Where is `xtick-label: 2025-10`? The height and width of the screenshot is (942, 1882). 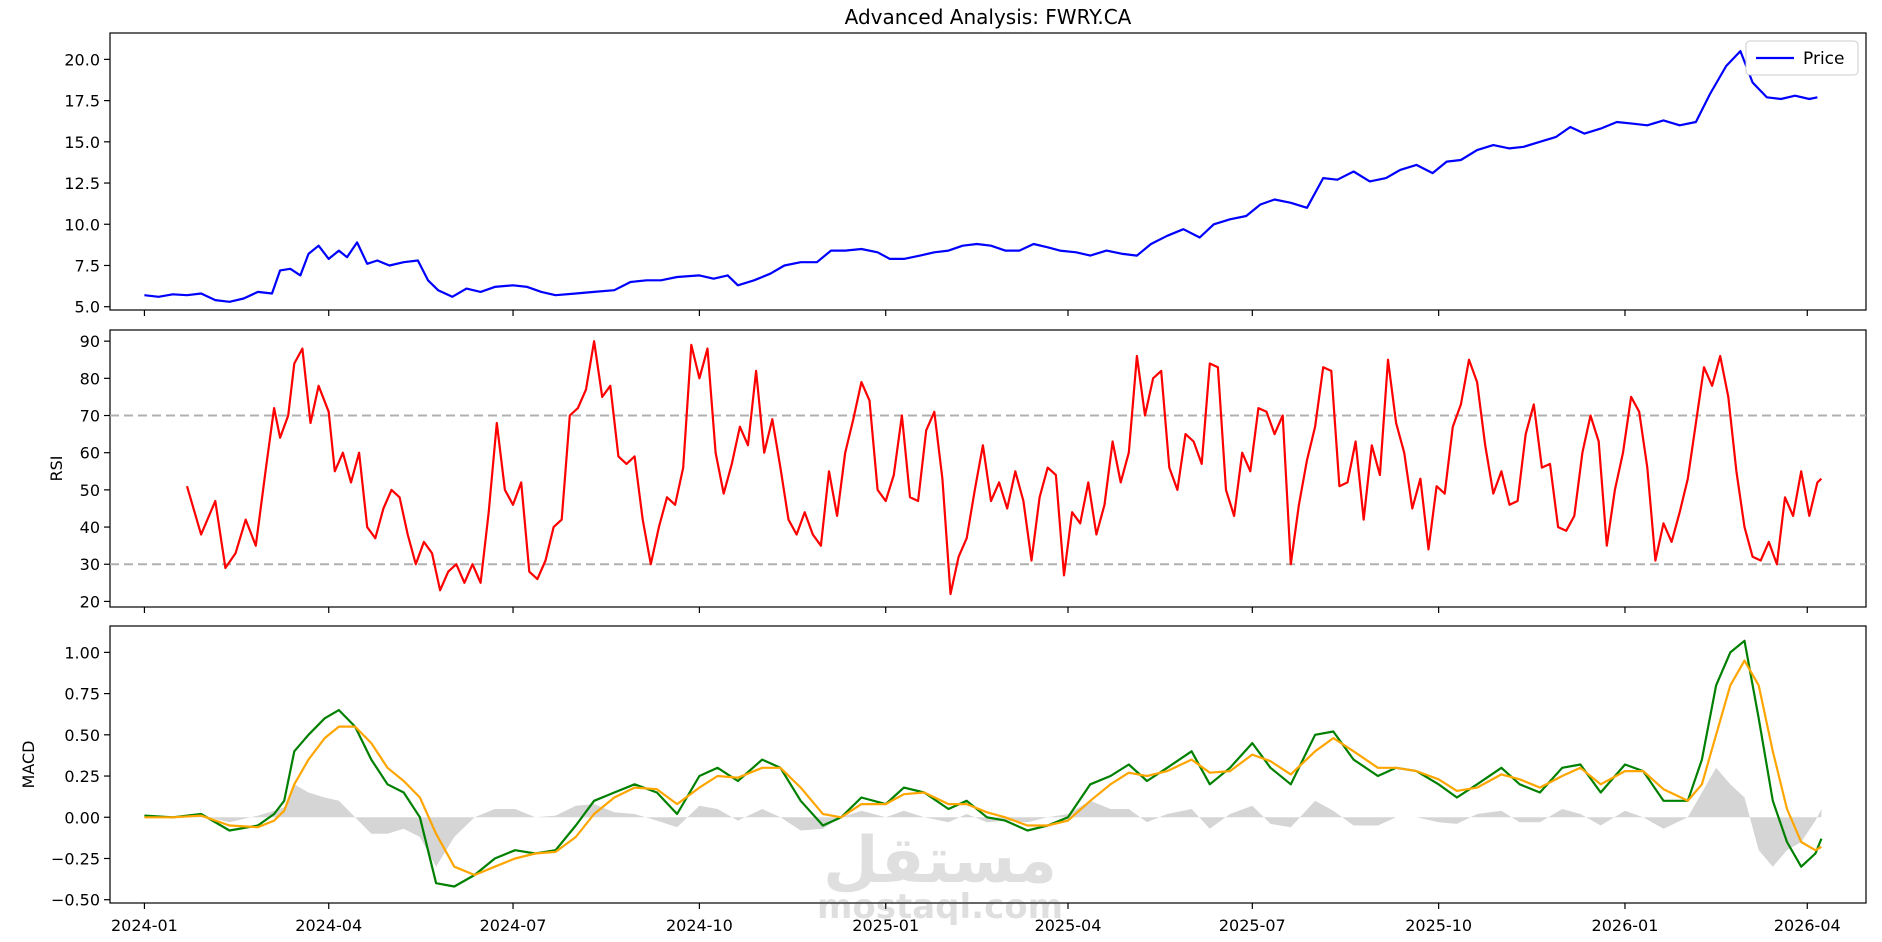
xtick-label: 2025-10 is located at coordinates (1438, 925).